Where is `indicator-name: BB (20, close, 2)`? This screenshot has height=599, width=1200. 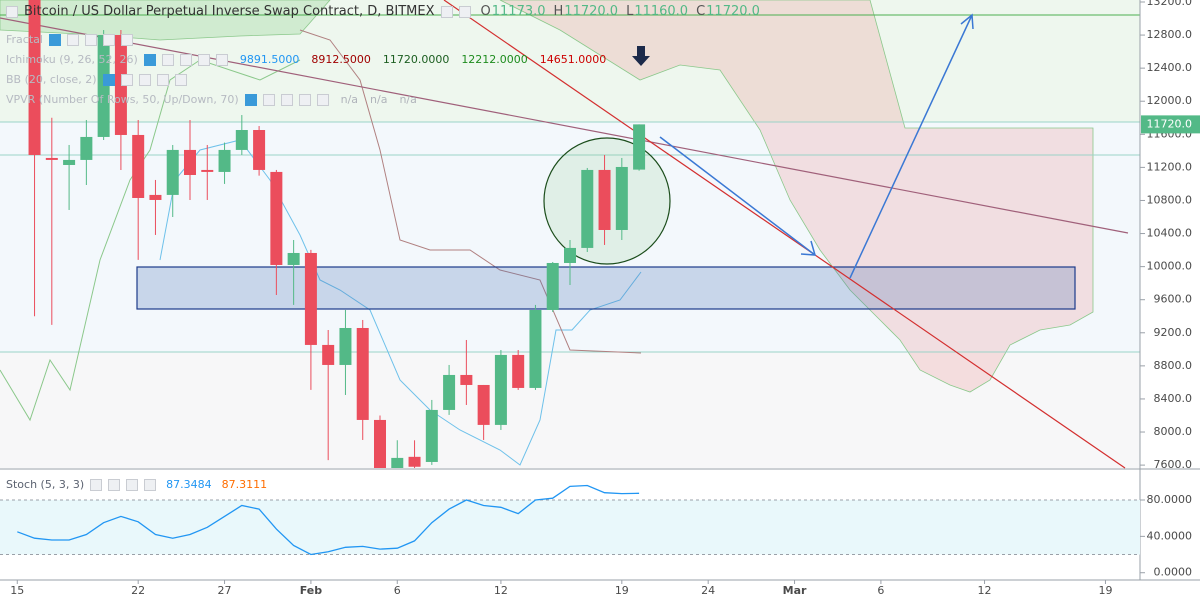 indicator-name: BB (20, close, 2) is located at coordinates (51, 79).